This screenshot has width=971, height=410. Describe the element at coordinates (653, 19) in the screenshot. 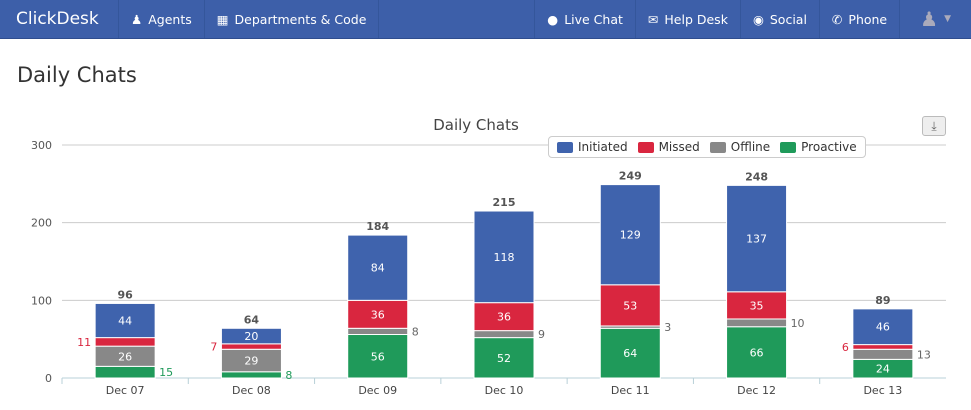

I see `envelope-icon: ✉` at that location.